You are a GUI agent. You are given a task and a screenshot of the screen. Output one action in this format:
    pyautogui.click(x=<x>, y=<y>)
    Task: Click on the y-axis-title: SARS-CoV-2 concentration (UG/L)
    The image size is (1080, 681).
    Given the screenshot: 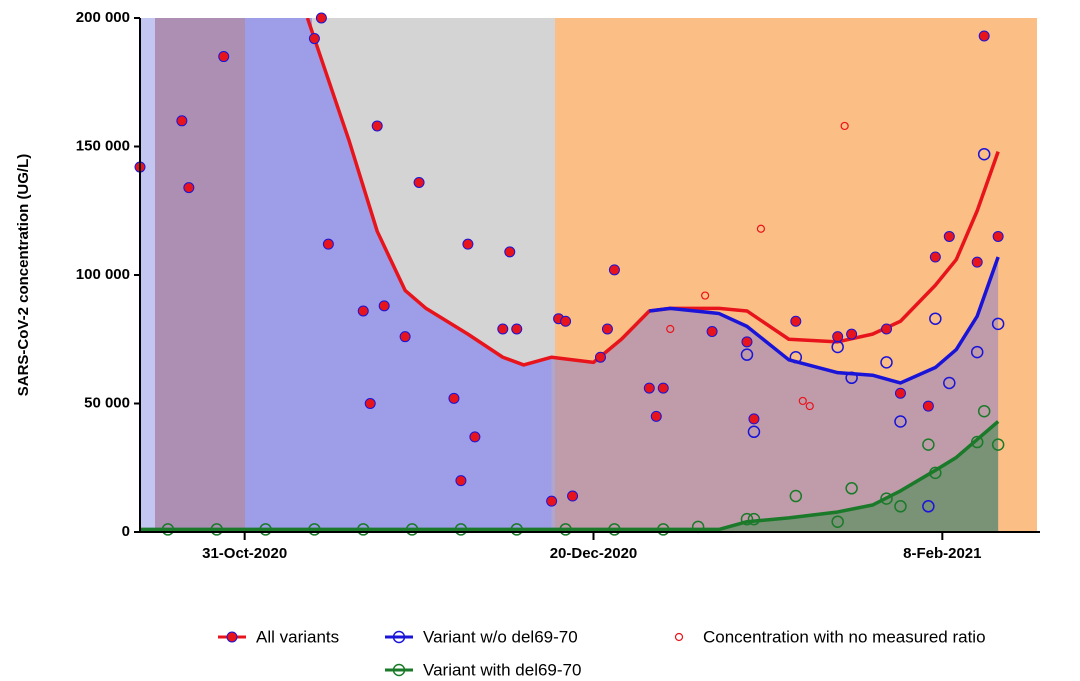 What is the action you would take?
    pyautogui.click(x=23, y=275)
    